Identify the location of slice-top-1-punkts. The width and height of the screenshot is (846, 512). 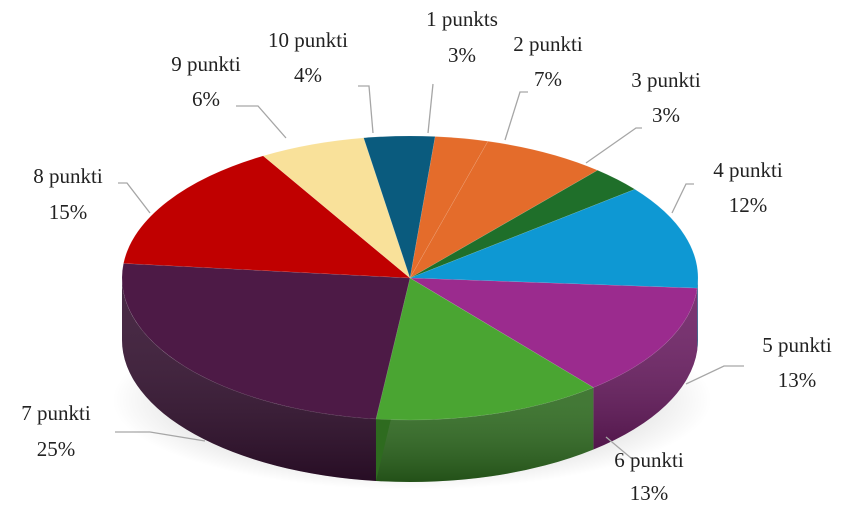
(449, 207).